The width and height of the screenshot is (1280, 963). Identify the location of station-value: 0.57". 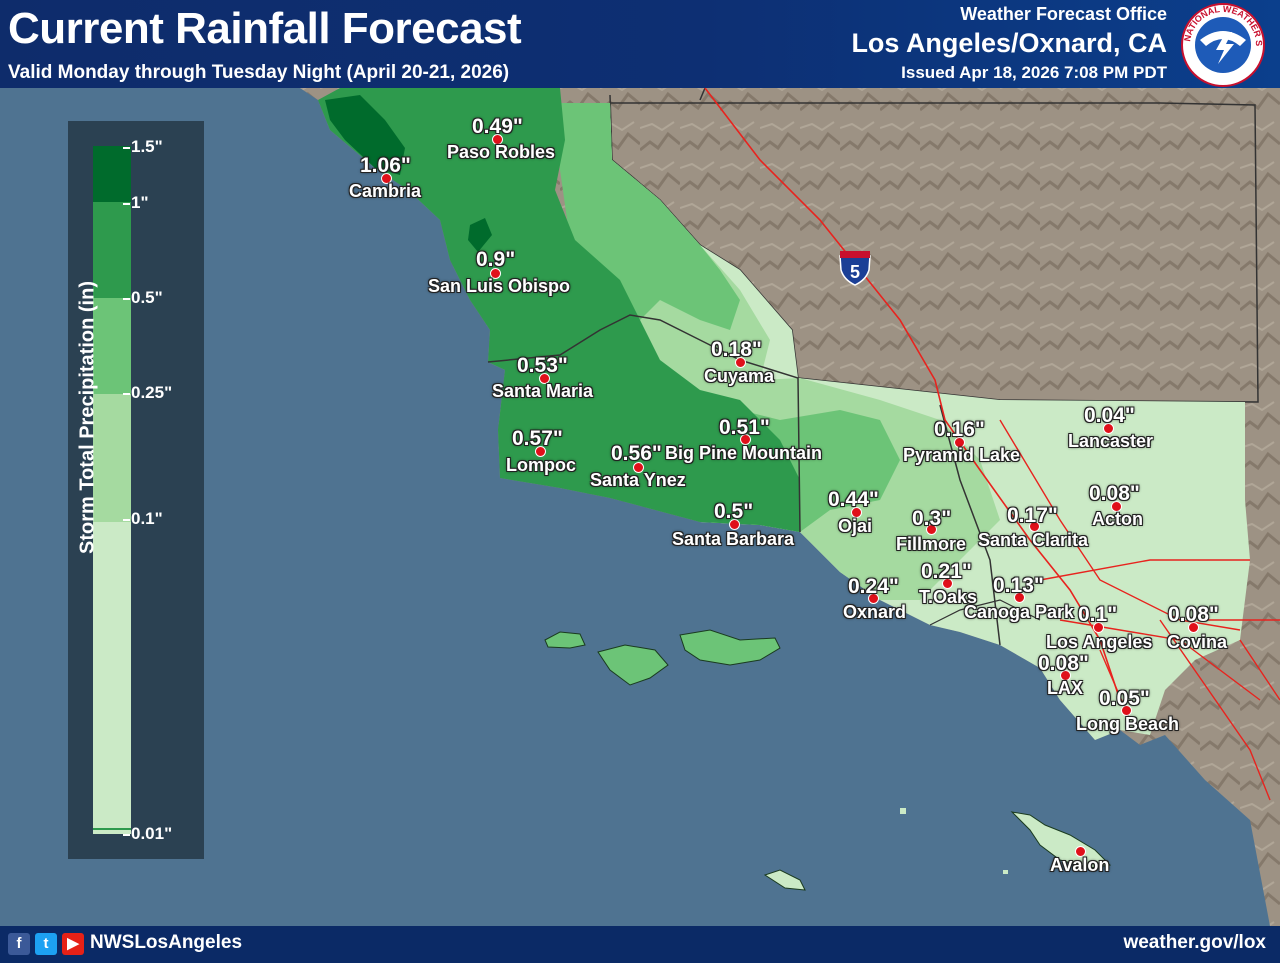
(537, 438).